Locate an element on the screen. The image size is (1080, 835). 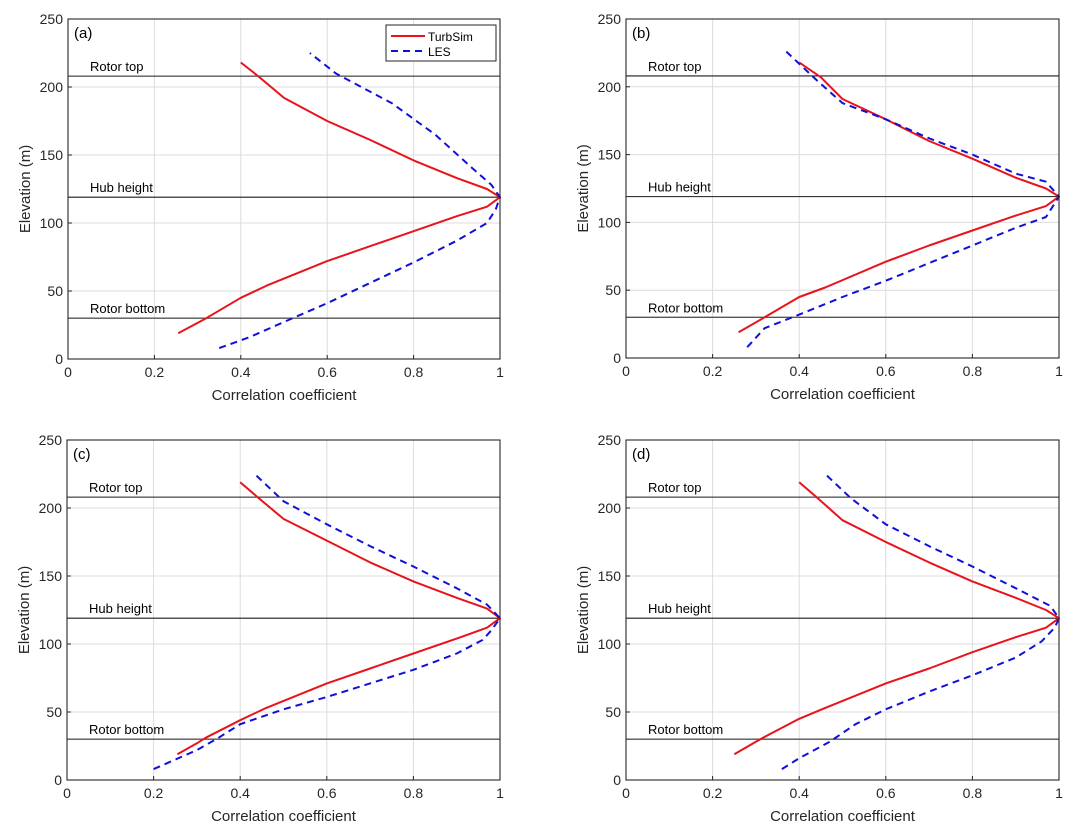
panel-label: (a) is located at coordinates (83, 33).